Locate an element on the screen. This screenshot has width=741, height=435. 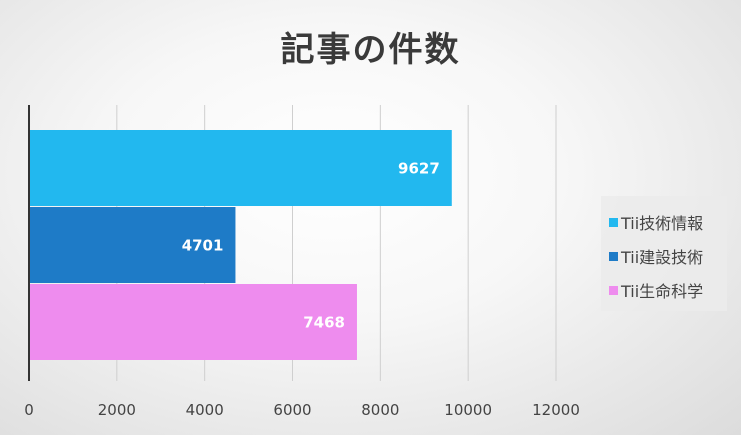
legend: Tii技術情報 Tii建設技術 Tii生命科学 is located at coordinates (664, 253).